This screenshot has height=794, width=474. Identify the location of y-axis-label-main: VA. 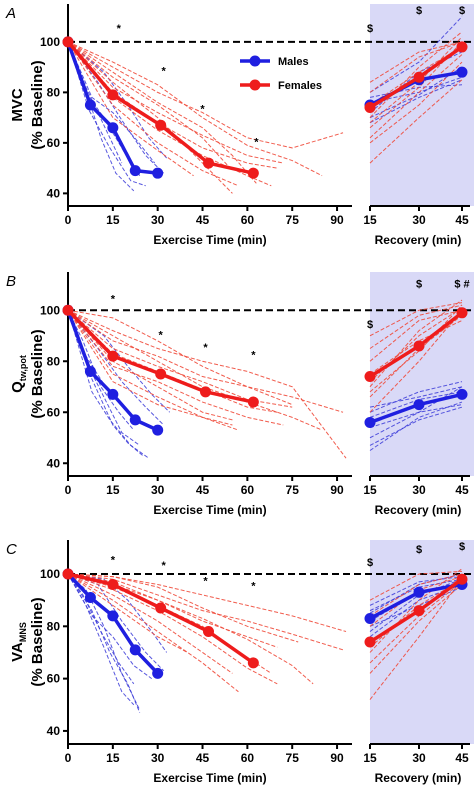
(17, 652).